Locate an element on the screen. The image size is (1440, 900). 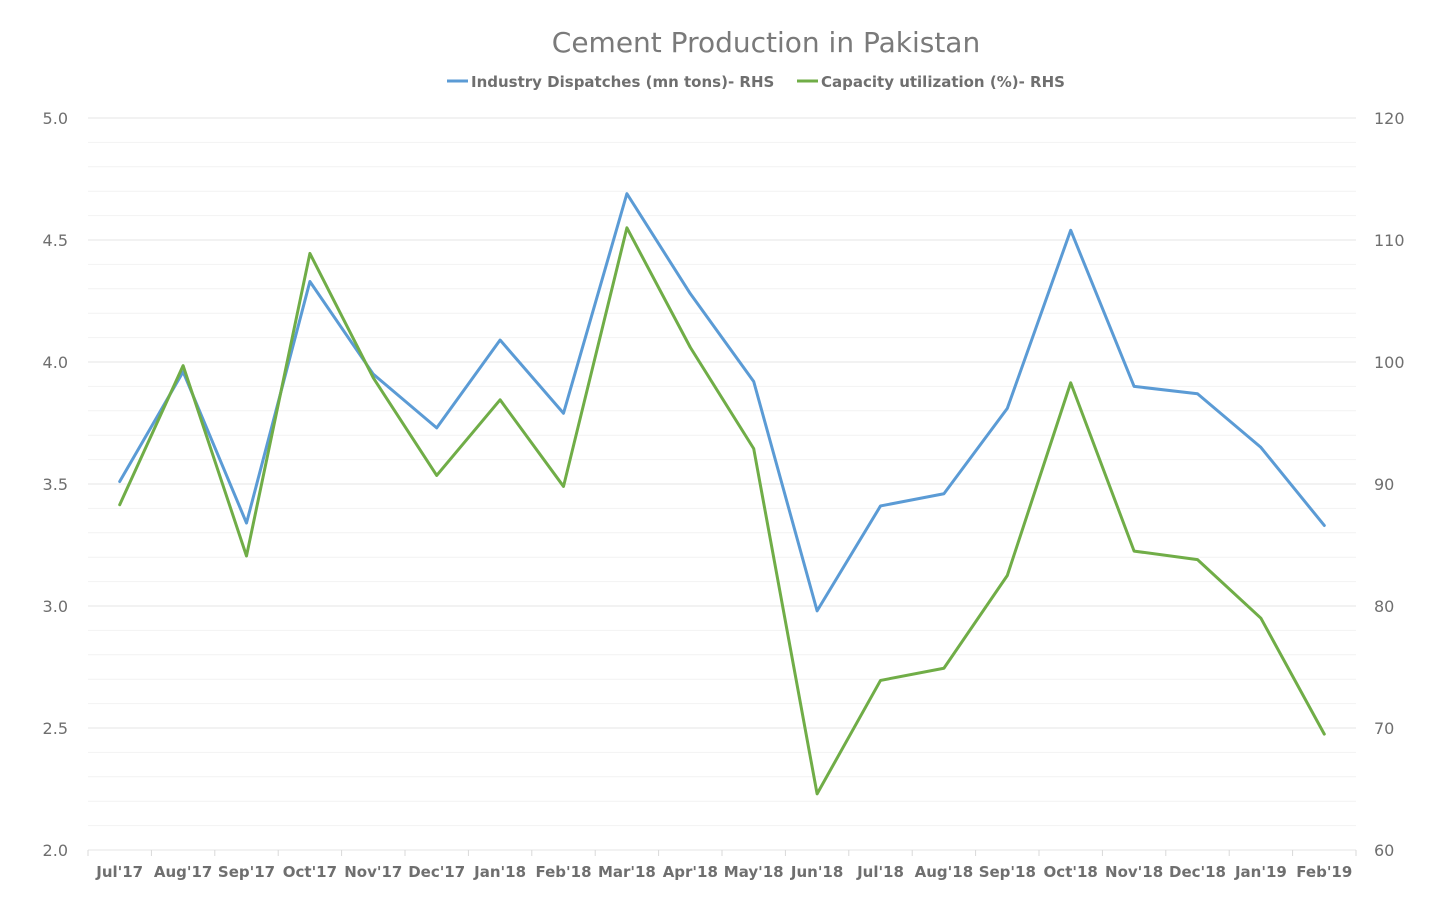
left-y-axis: 2.0 2.5 3.0 3.5 4.0 4.5 5.0 is located at coordinates (55, 484).